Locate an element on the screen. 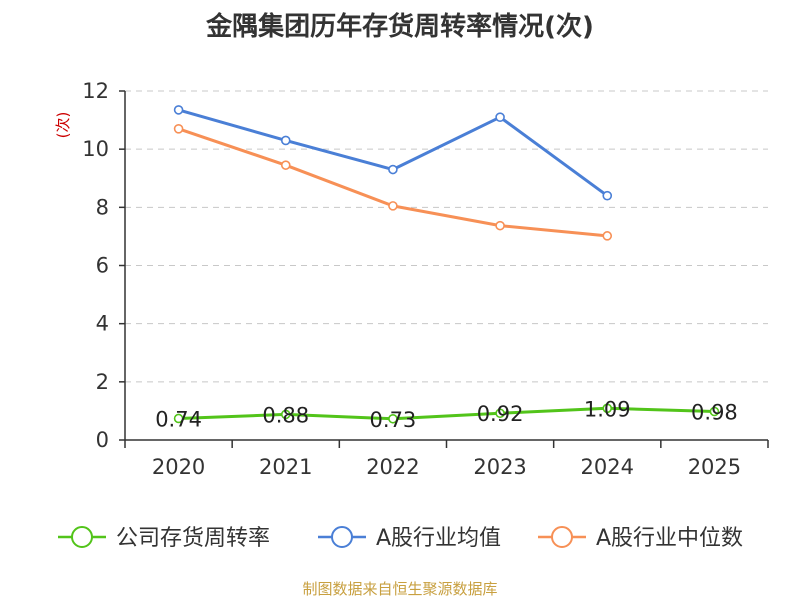  data-label-2020: 0.74 is located at coordinates (178, 419).